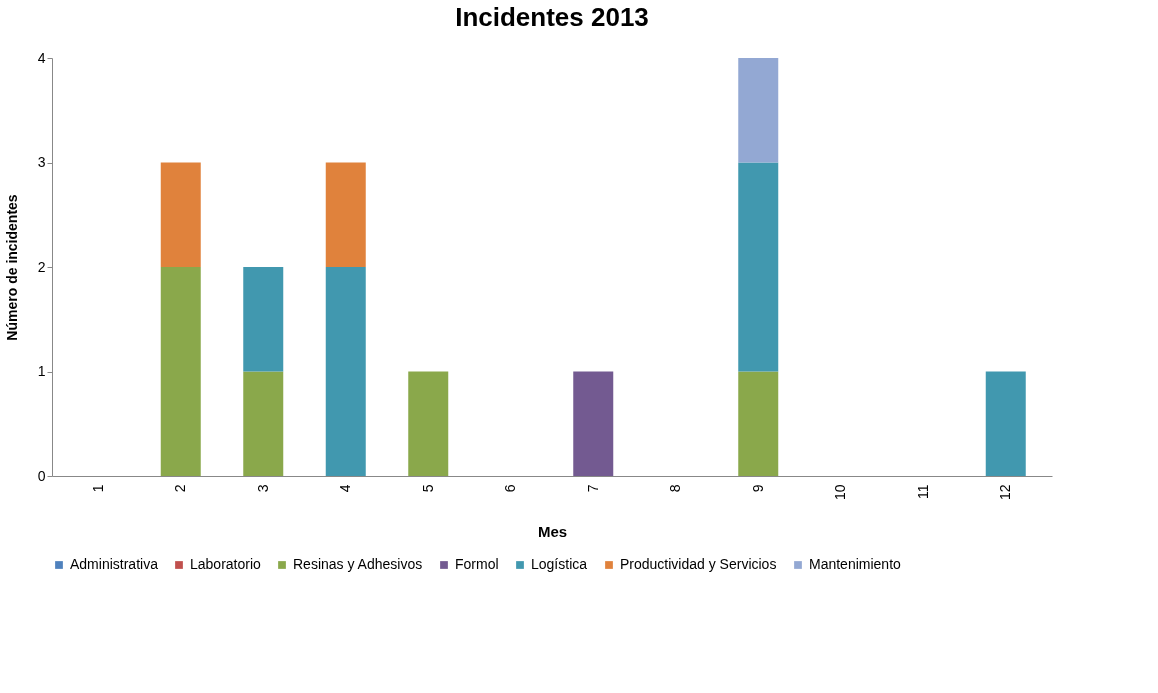 The width and height of the screenshot is (1158, 693). I want to click on x-tick-label: 11, so click(922, 492).